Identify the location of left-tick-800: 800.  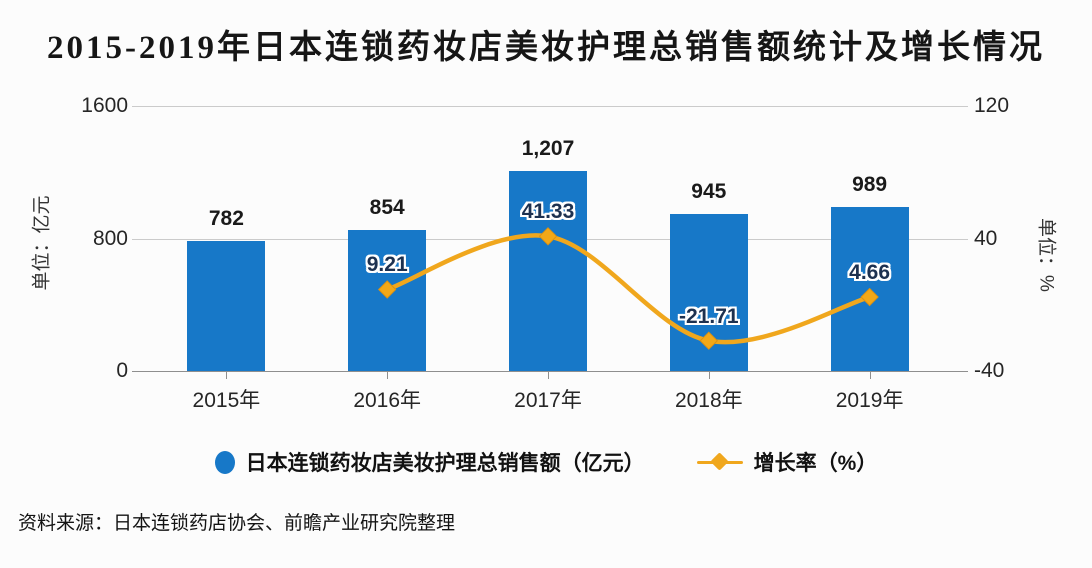
(110, 238).